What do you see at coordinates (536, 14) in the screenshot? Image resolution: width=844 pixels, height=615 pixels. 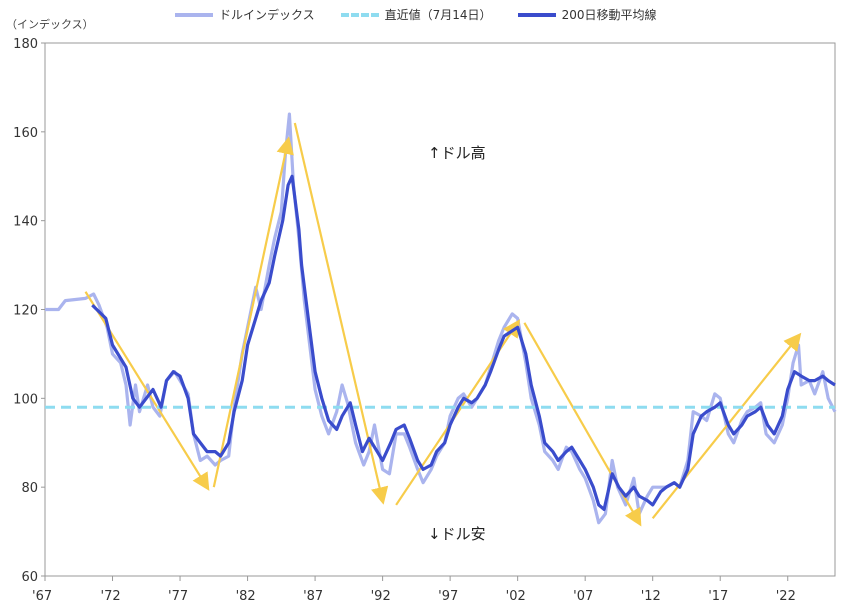 I see `legend-swatch-ma` at bounding box center [536, 14].